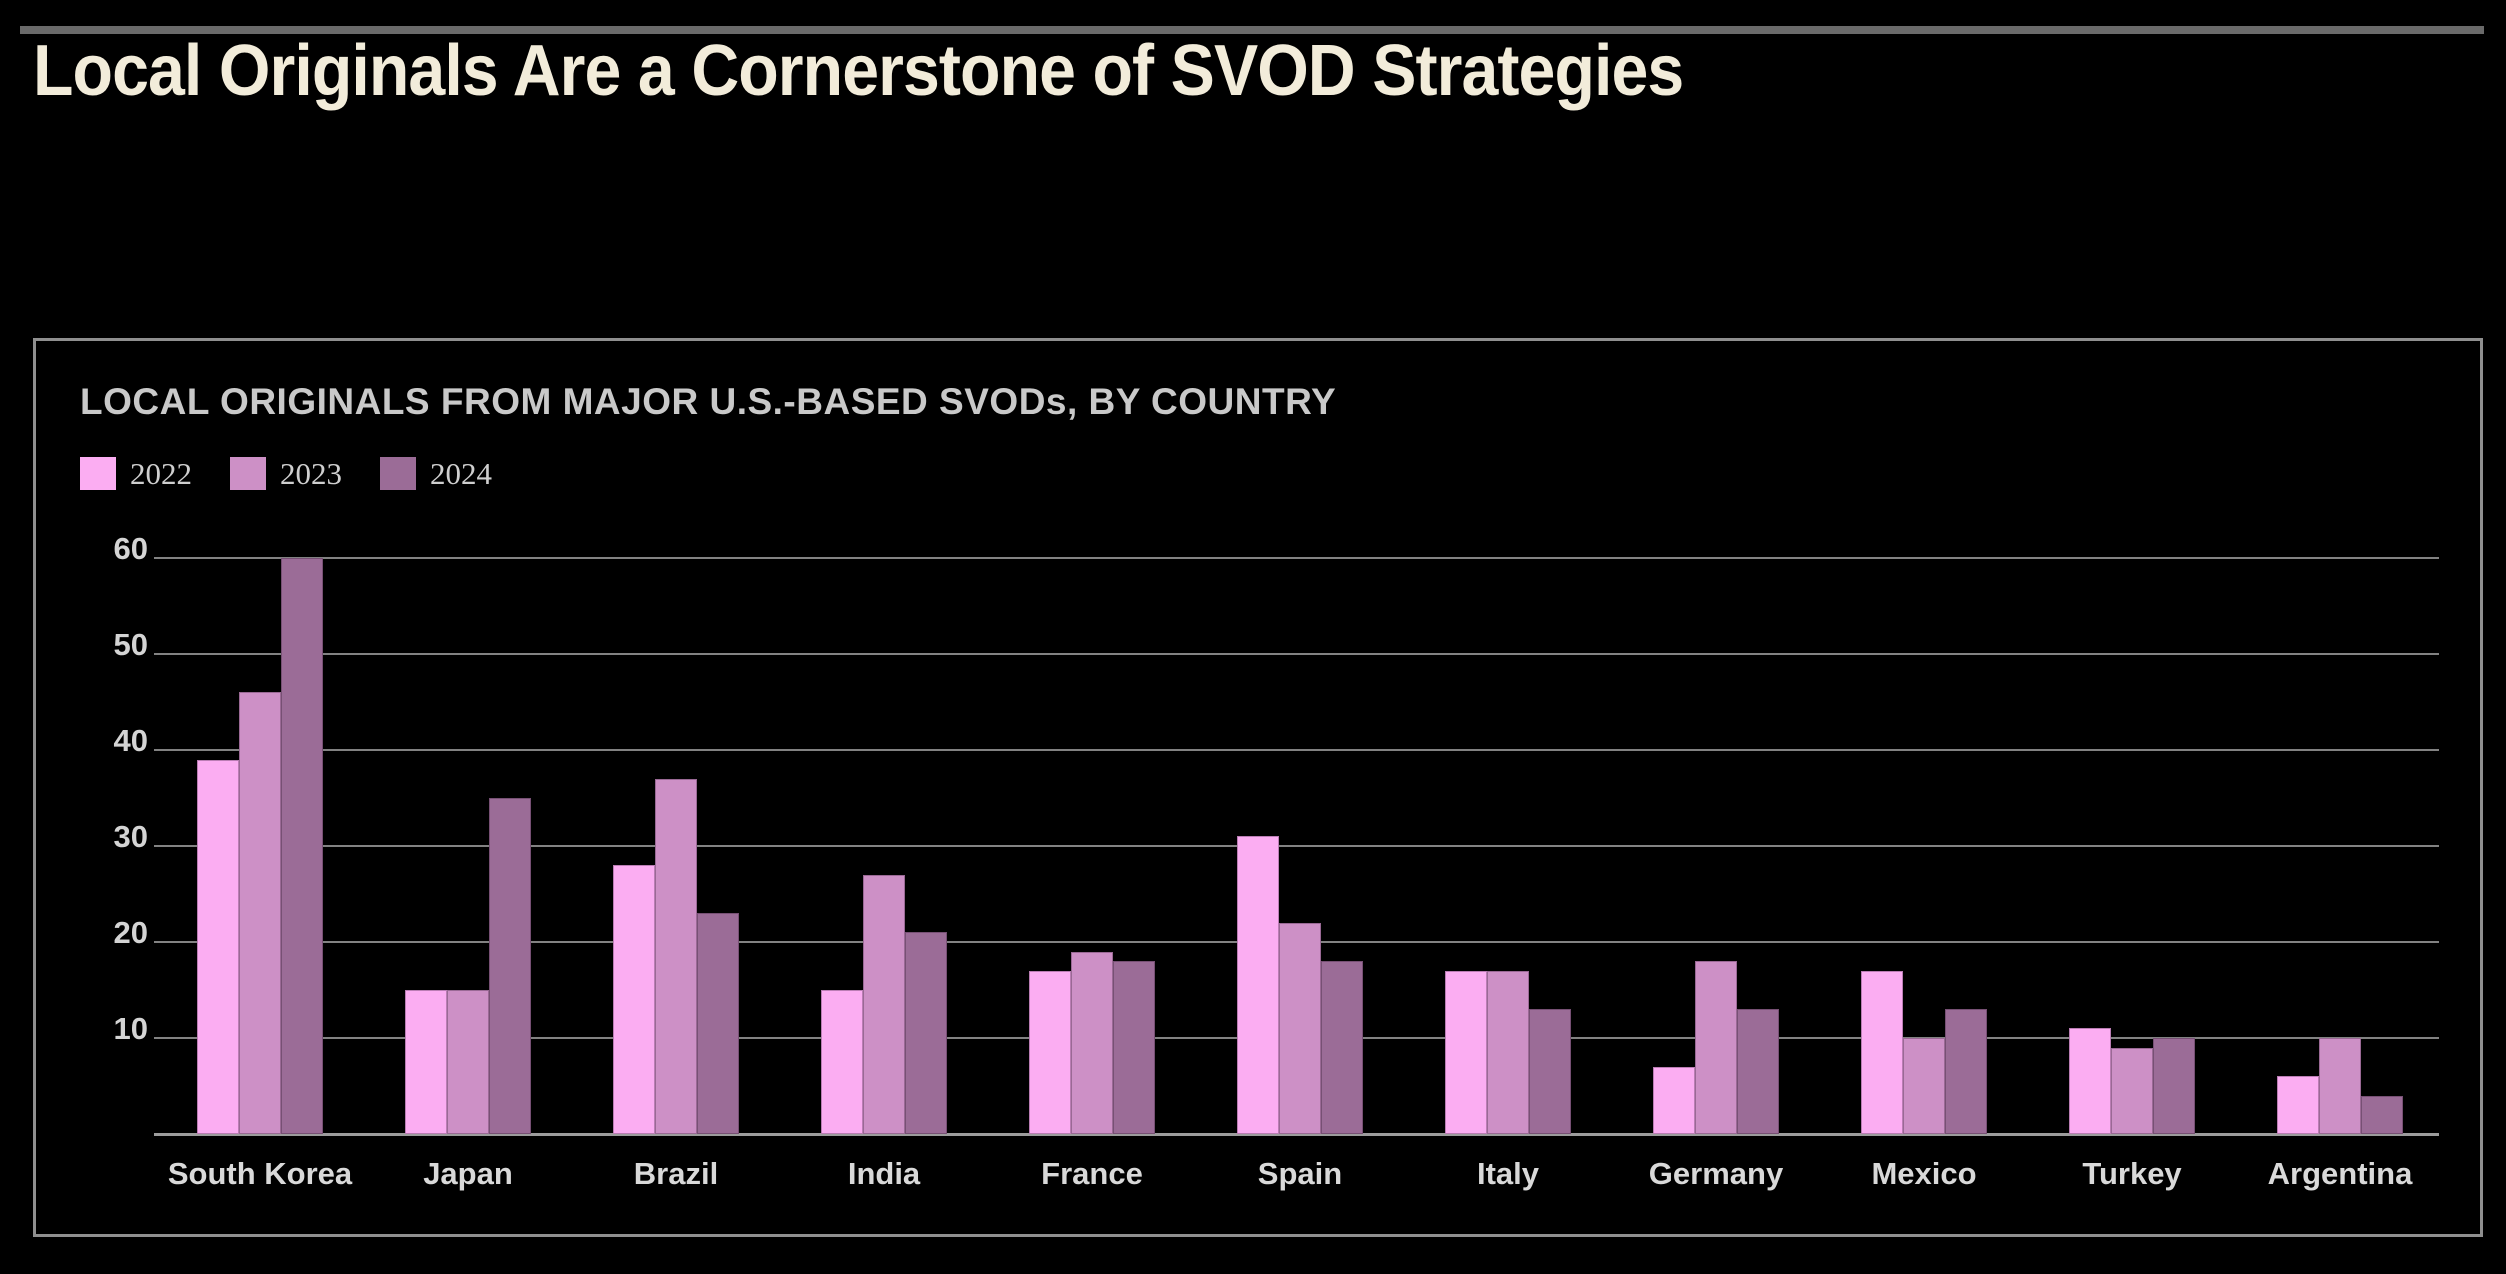  I want to click on bar-2022-germany, so click(1674, 1100).